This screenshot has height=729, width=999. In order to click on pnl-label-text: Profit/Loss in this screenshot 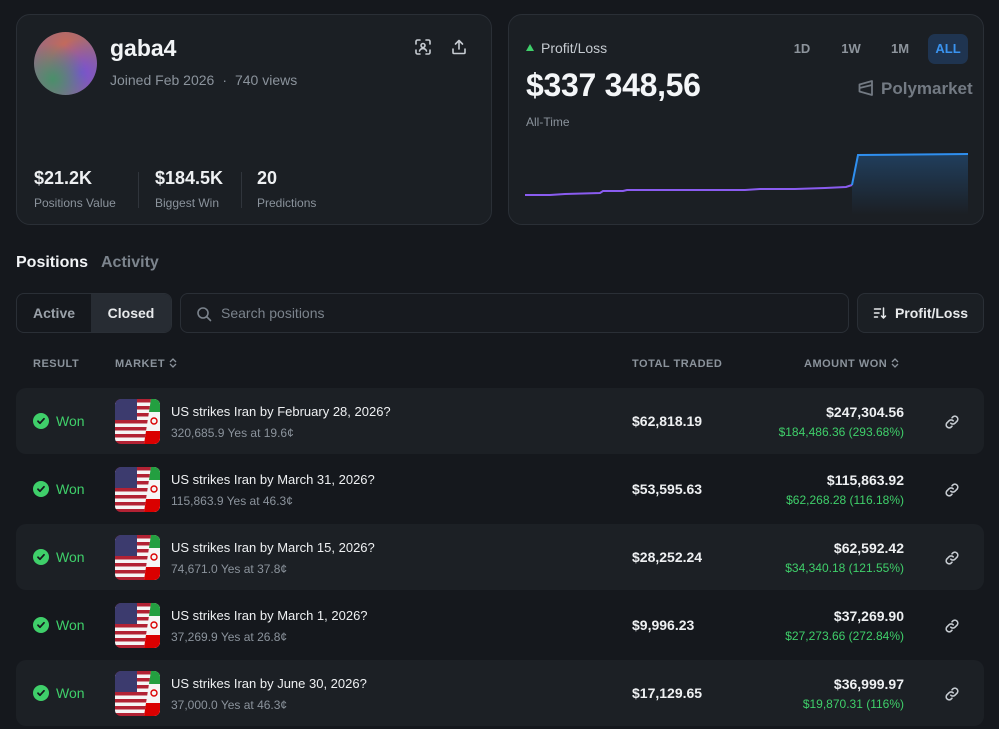, I will do `click(574, 48)`.